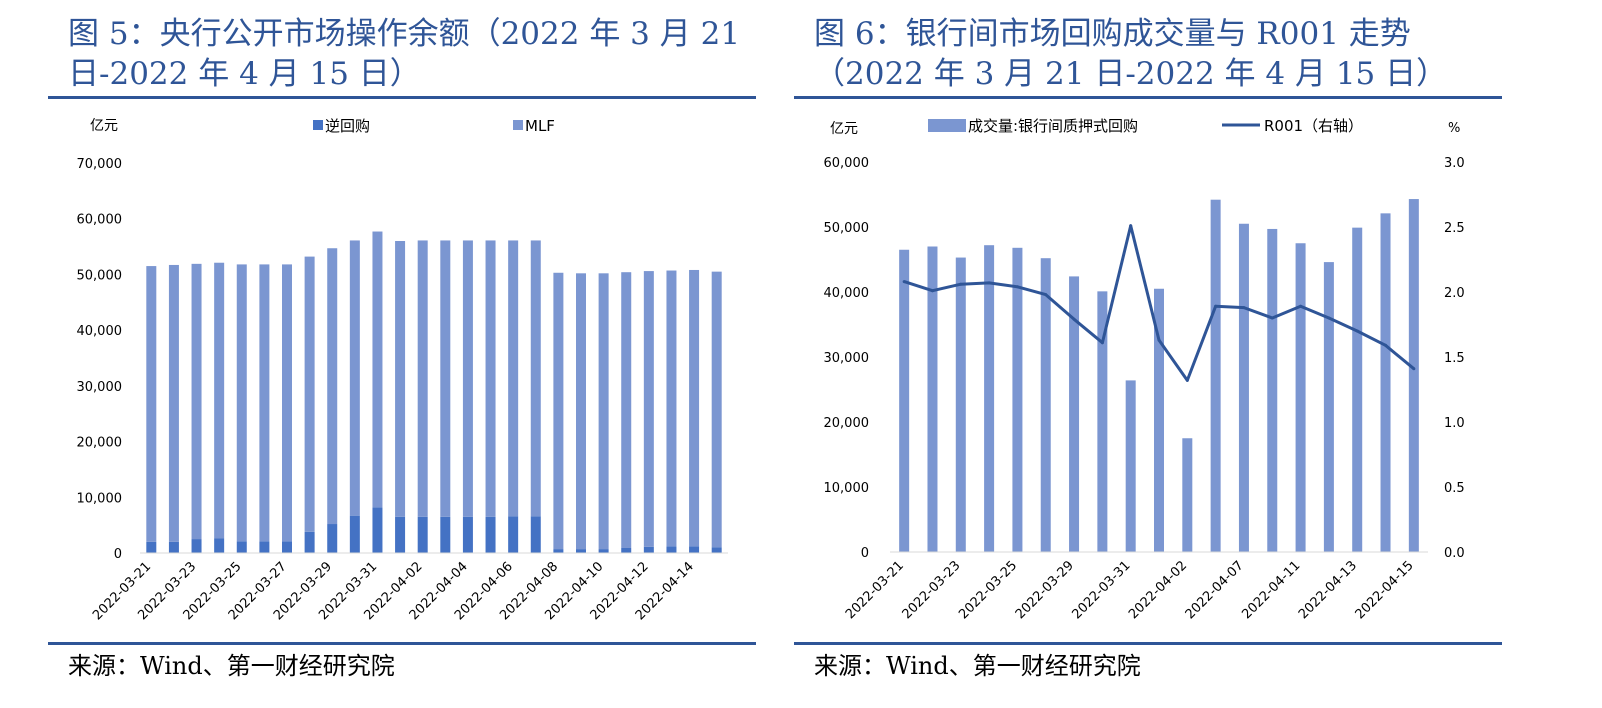 This screenshot has height=708, width=1602. What do you see at coordinates (1454, 228) in the screenshot?
I see `y2-tick-label: 2.5` at bounding box center [1454, 228].